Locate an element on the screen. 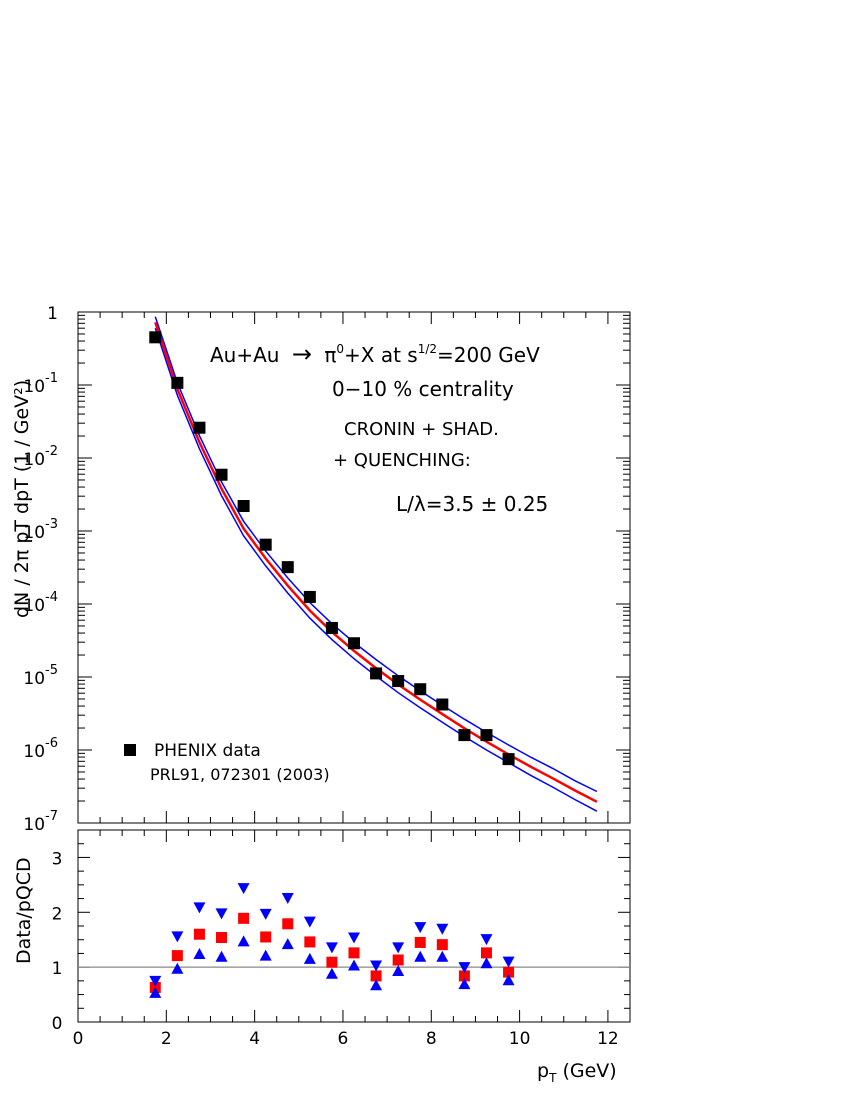 Image resolution: width=850 pixels, height=1100 pixels. y-tick-label: 10⁻⁴ is located at coordinates (40, 603).